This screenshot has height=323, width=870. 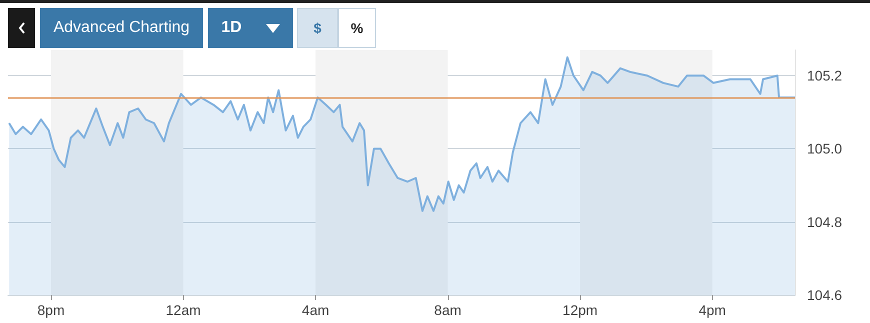 I want to click on y-tick-label: 105.0, so click(x=824, y=148).